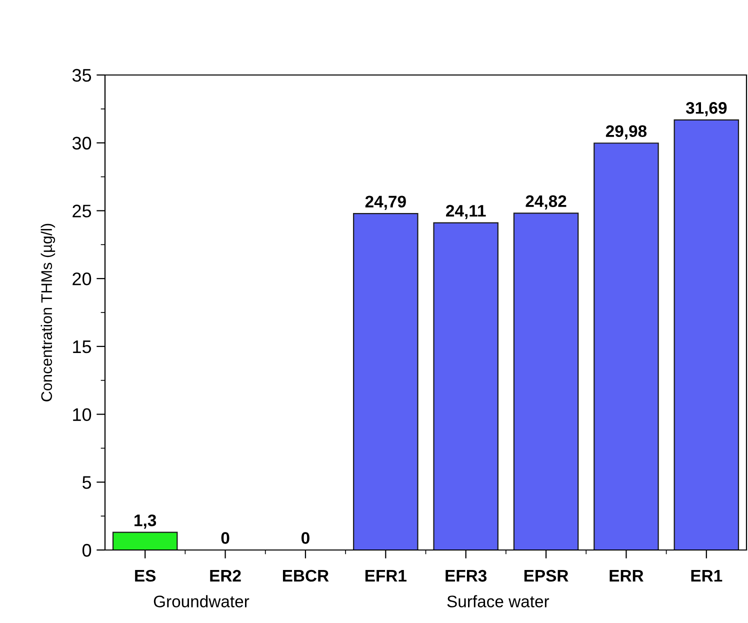 The height and width of the screenshot is (623, 748). What do you see at coordinates (87, 550) in the screenshot?
I see `y-tick-label: 0` at bounding box center [87, 550].